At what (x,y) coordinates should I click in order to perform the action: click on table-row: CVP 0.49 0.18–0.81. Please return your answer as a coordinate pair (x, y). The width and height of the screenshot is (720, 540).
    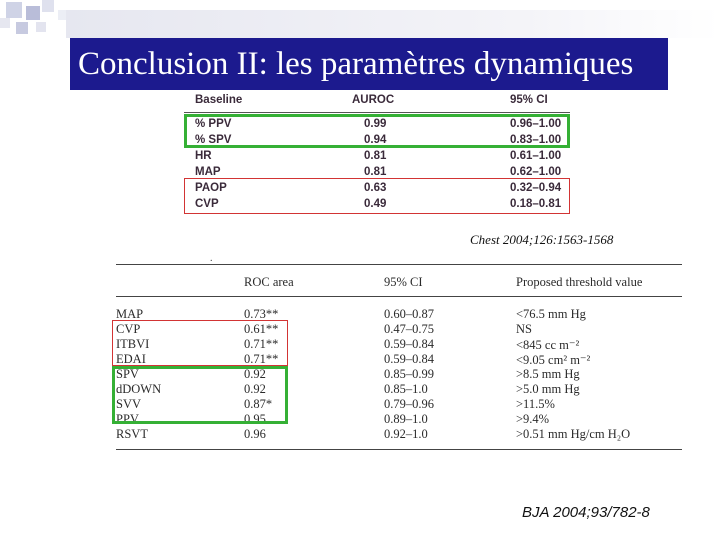
    Looking at the image, I should click on (377, 205).